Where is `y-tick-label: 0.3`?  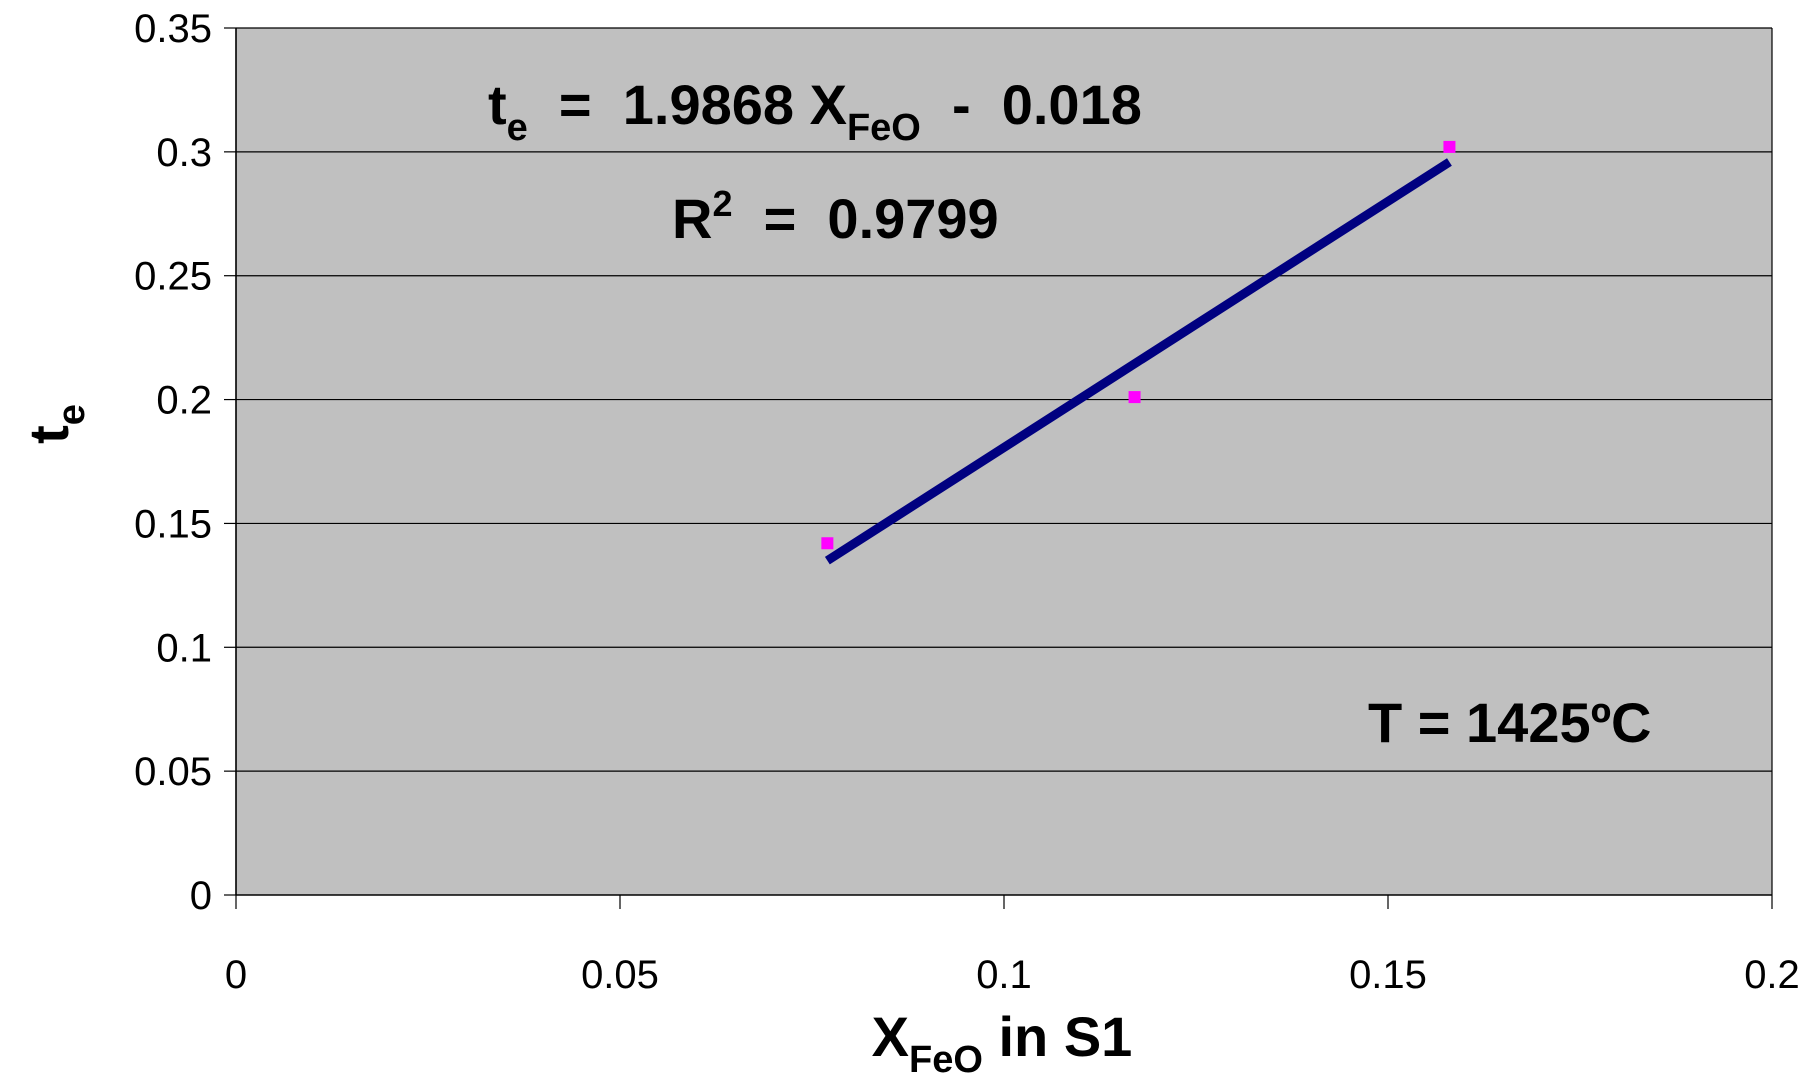
y-tick-label: 0.3 is located at coordinates (184, 153).